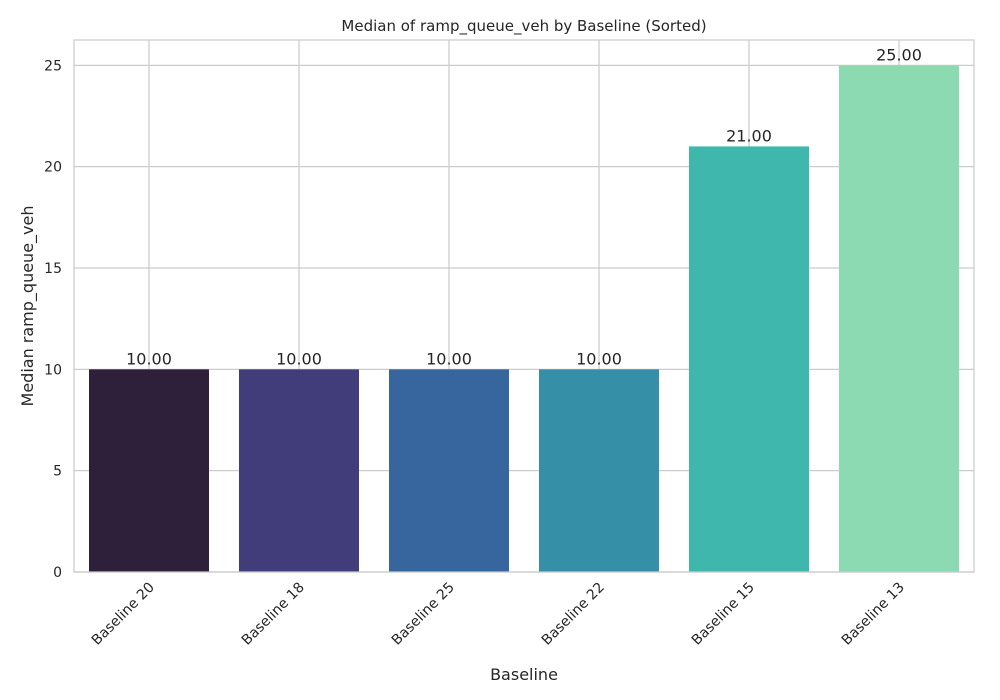  I want to click on bar-value-label: 25.00, so click(899, 54).